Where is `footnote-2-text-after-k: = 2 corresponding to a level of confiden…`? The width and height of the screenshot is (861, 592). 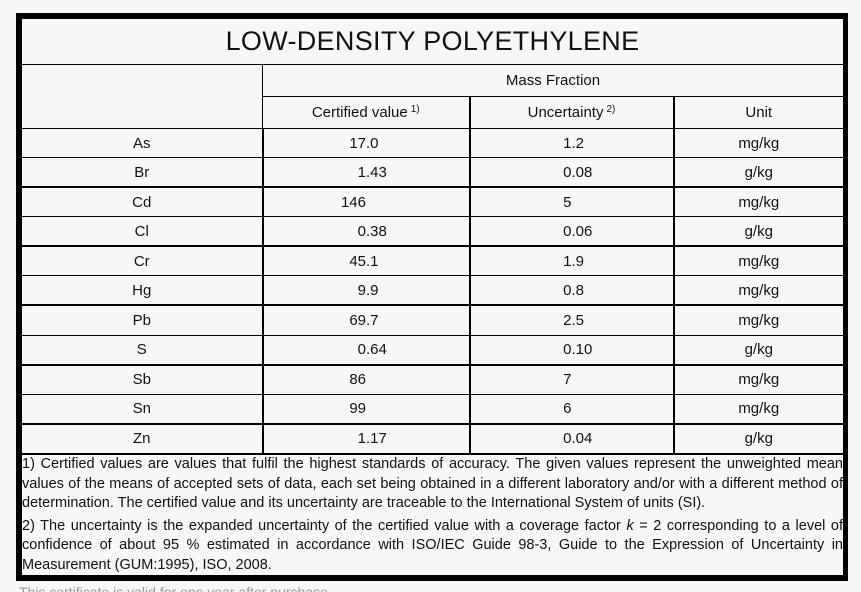
footnote-2-text-after-k: = 2 corresponding to a level of confiden… is located at coordinates (432, 545).